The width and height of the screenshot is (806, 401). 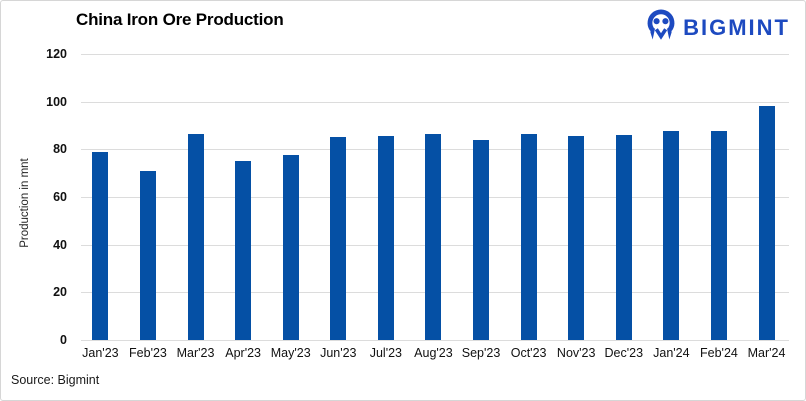 What do you see at coordinates (60, 244) in the screenshot?
I see `y-tick-label: 40` at bounding box center [60, 244].